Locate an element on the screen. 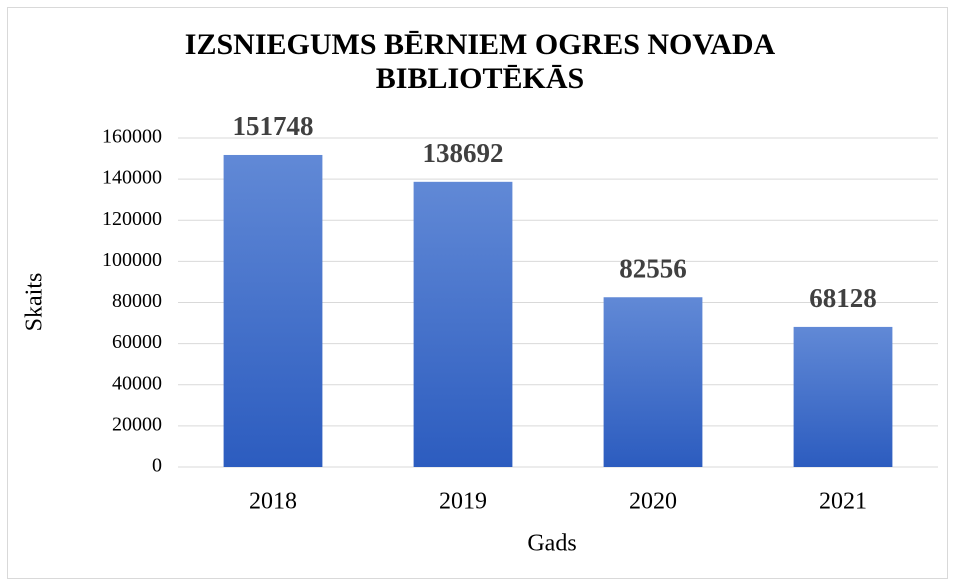 The image size is (955, 586). x-tick-label: 2021 is located at coordinates (843, 502).